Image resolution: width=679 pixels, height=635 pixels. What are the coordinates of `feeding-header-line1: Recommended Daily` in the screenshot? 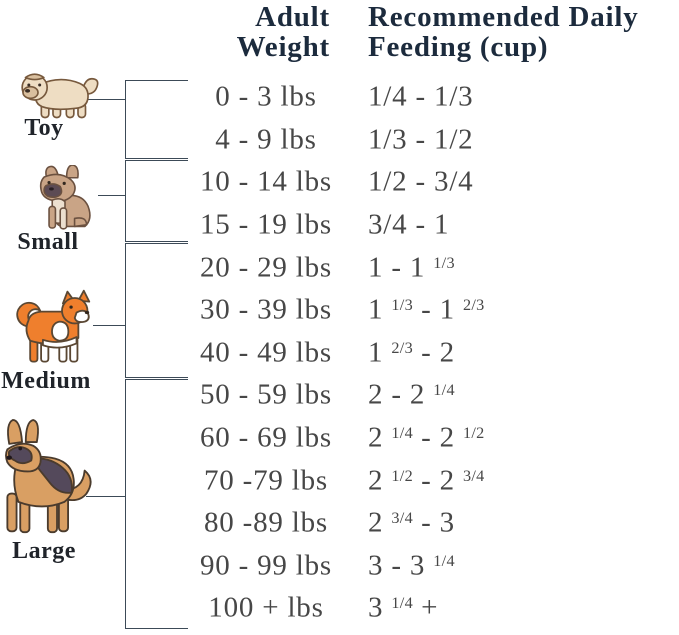 It's located at (503, 17).